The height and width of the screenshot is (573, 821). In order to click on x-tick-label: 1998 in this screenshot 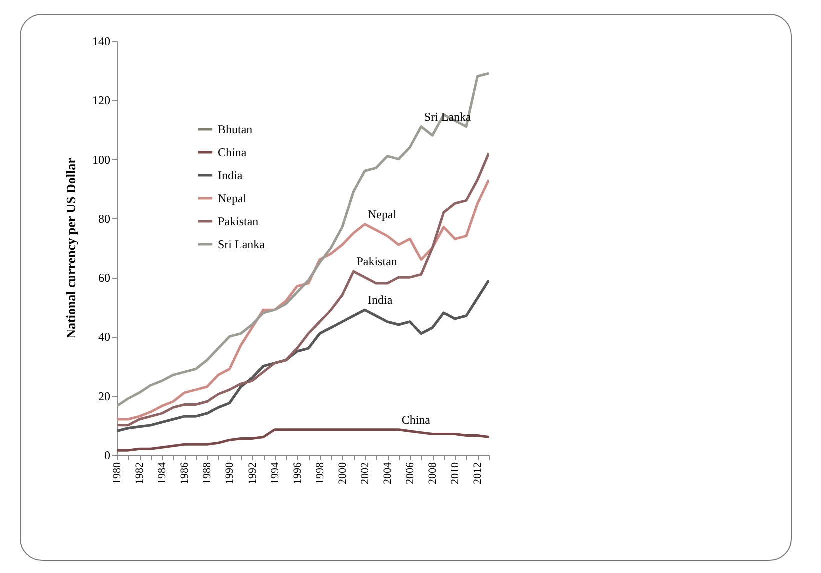, I will do `click(320, 473)`.